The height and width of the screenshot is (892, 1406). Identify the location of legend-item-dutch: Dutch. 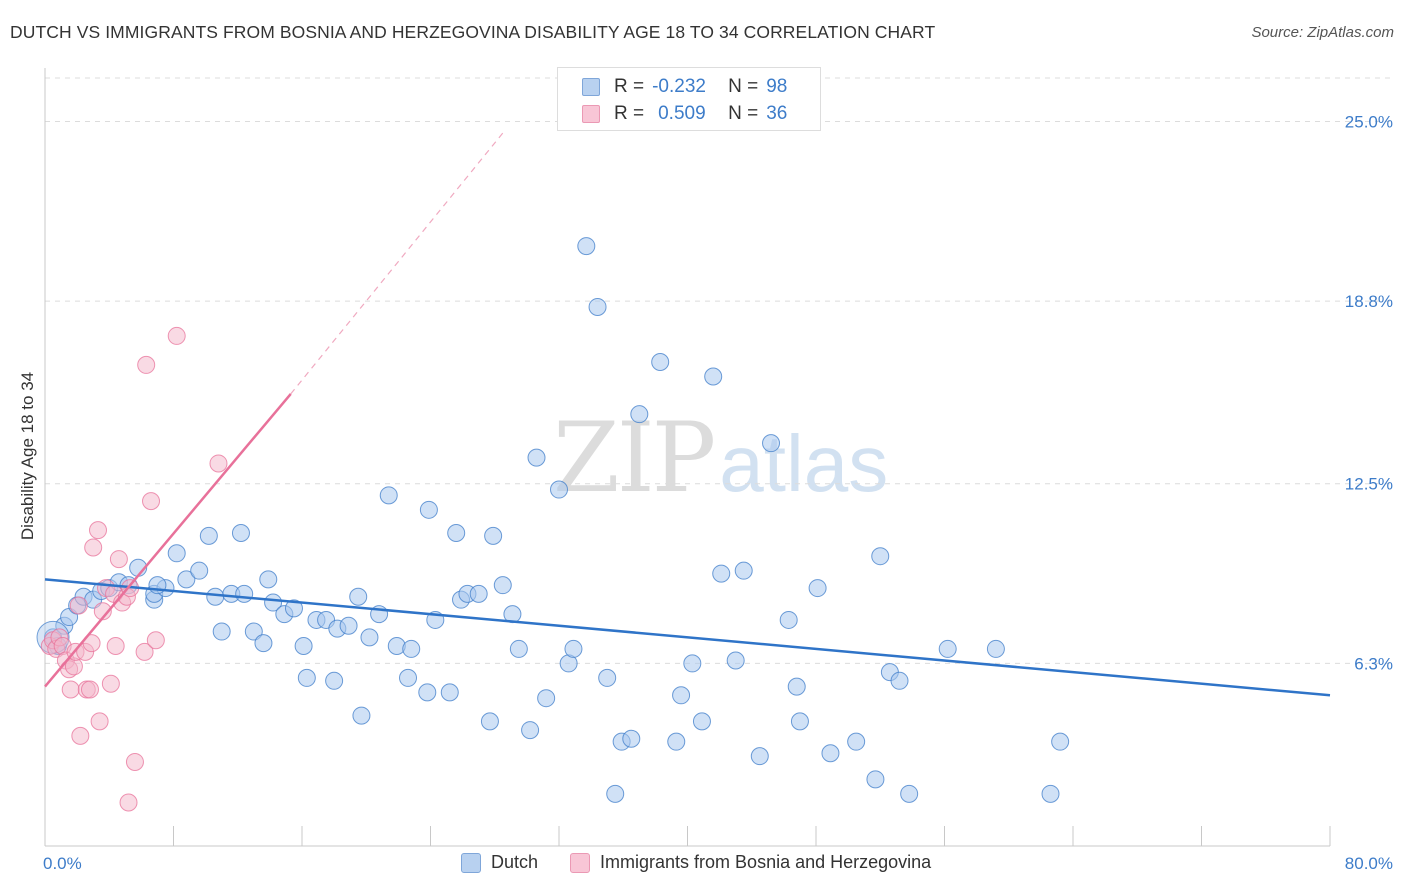
(499, 862).